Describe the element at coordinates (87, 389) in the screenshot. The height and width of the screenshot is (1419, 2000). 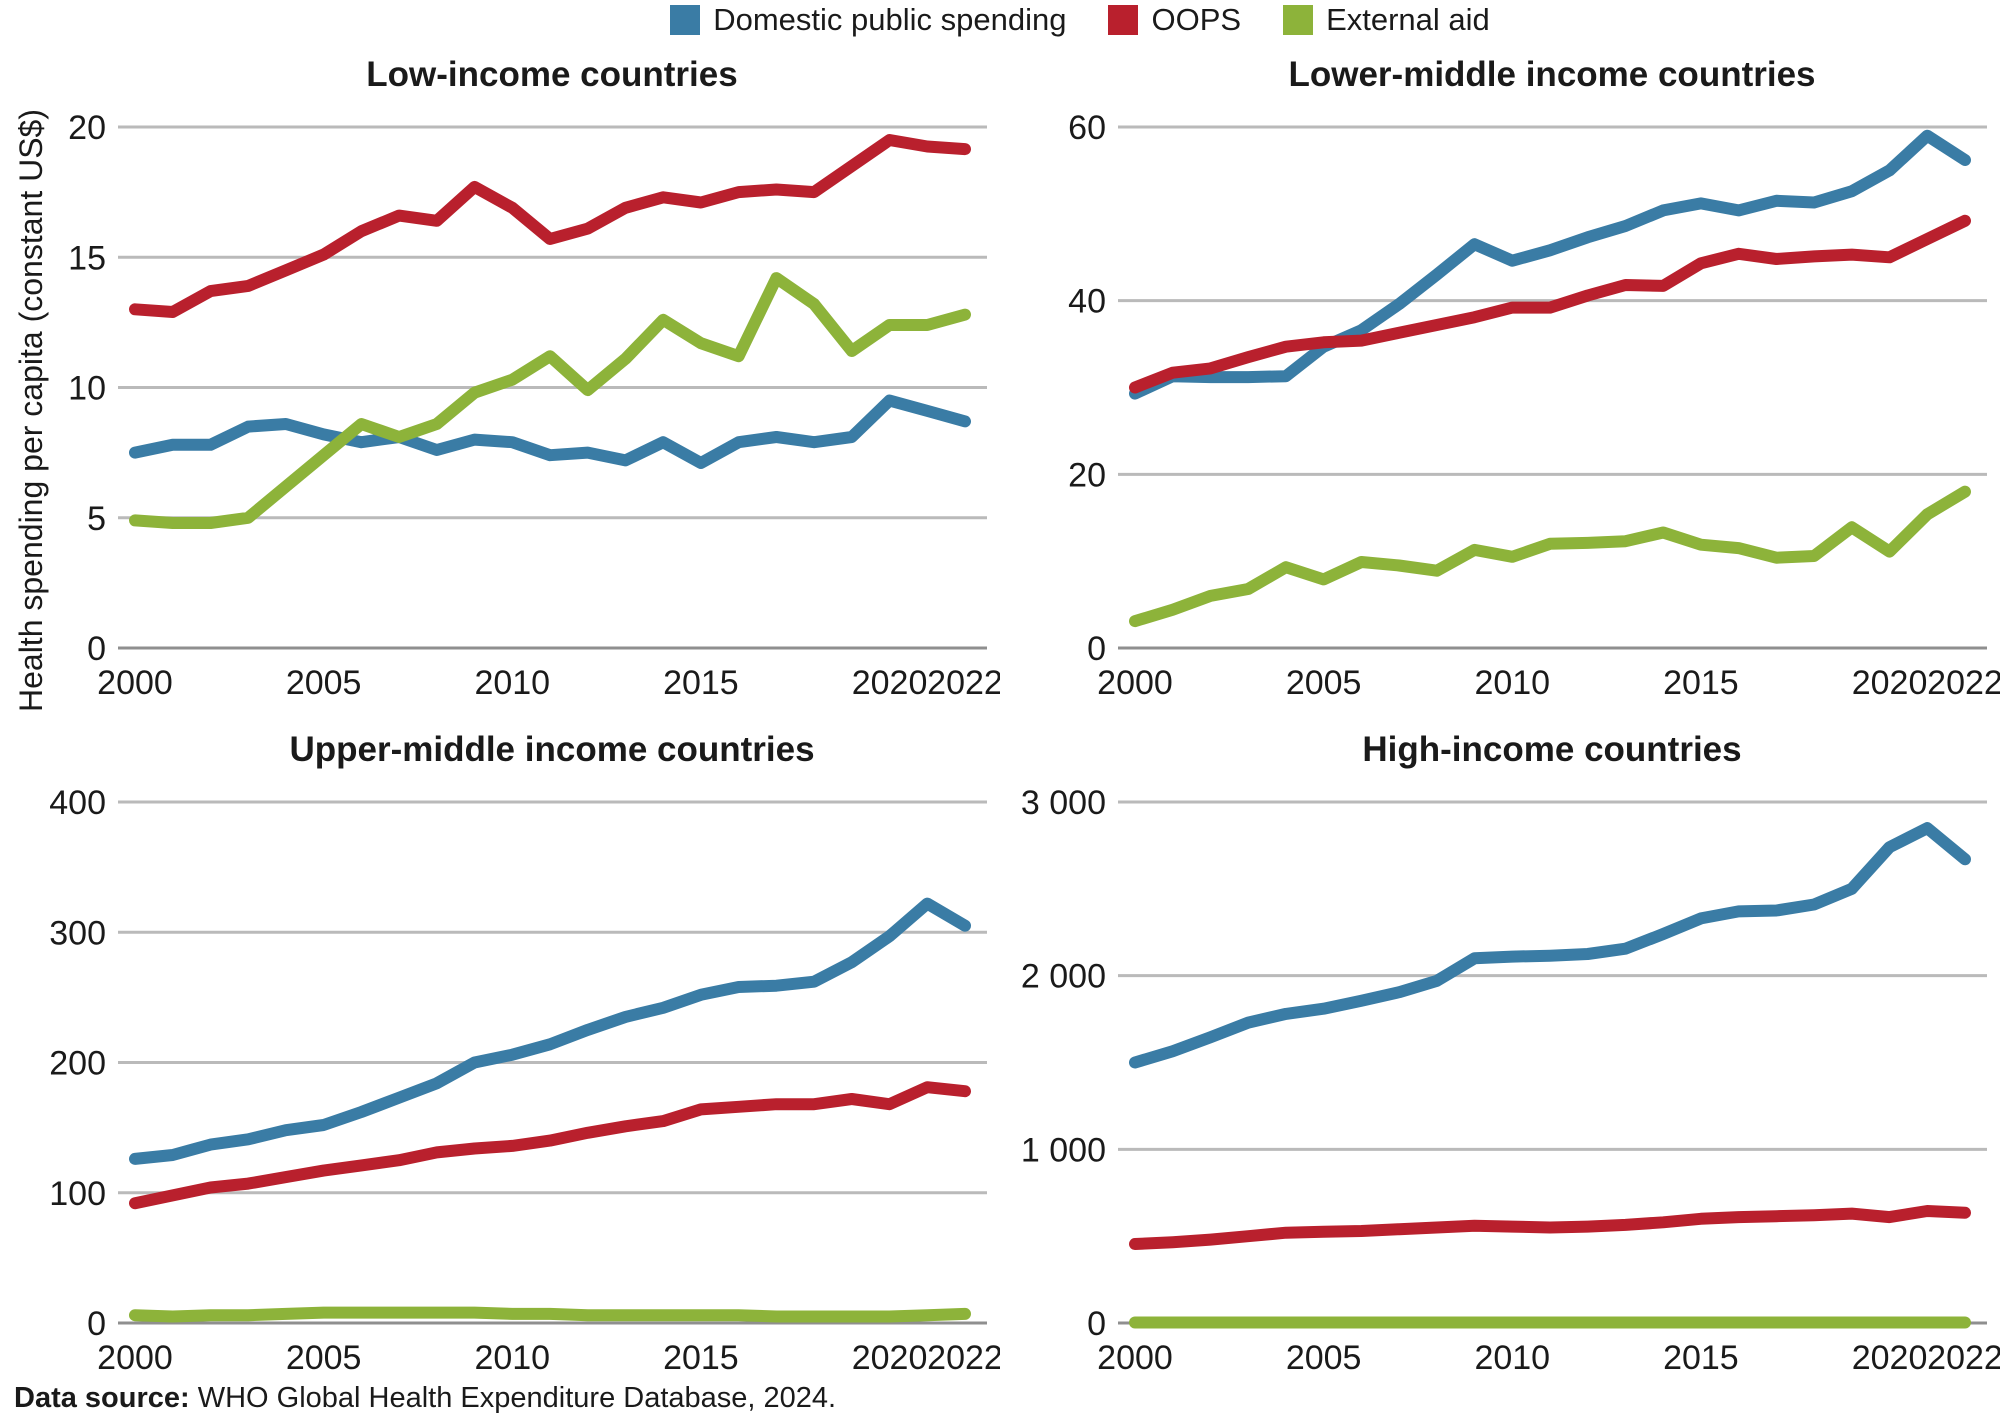
I see `y-tick-label: 10` at that location.